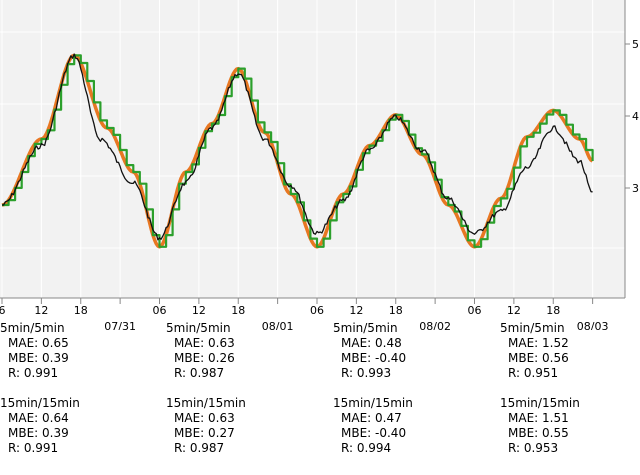 The width and height of the screenshot is (640, 475). What do you see at coordinates (533, 448) in the screenshot?
I see `r-value: R: 0.953` at bounding box center [533, 448].